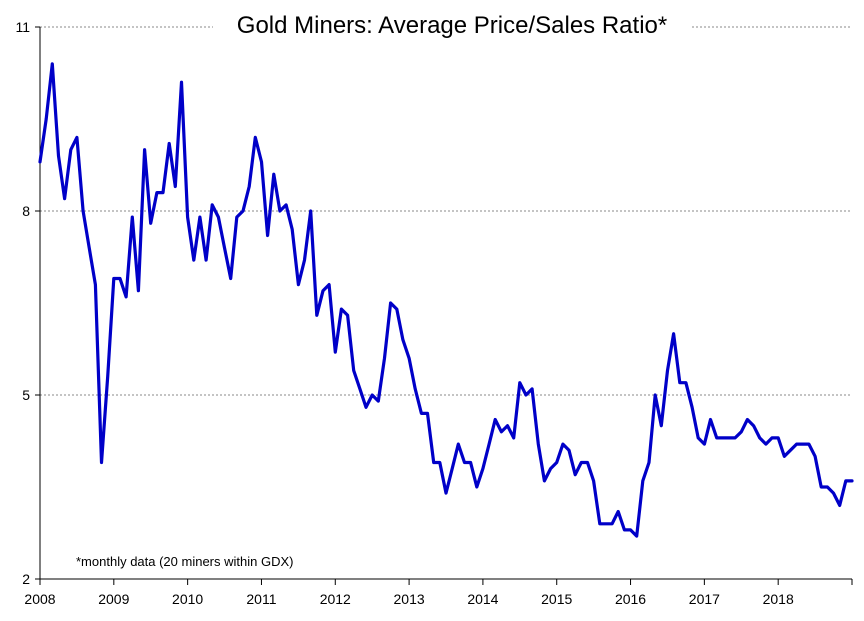 This screenshot has width=864, height=621. Describe the element at coordinates (482, 599) in the screenshot. I see `x-tick-label: 2014` at that location.